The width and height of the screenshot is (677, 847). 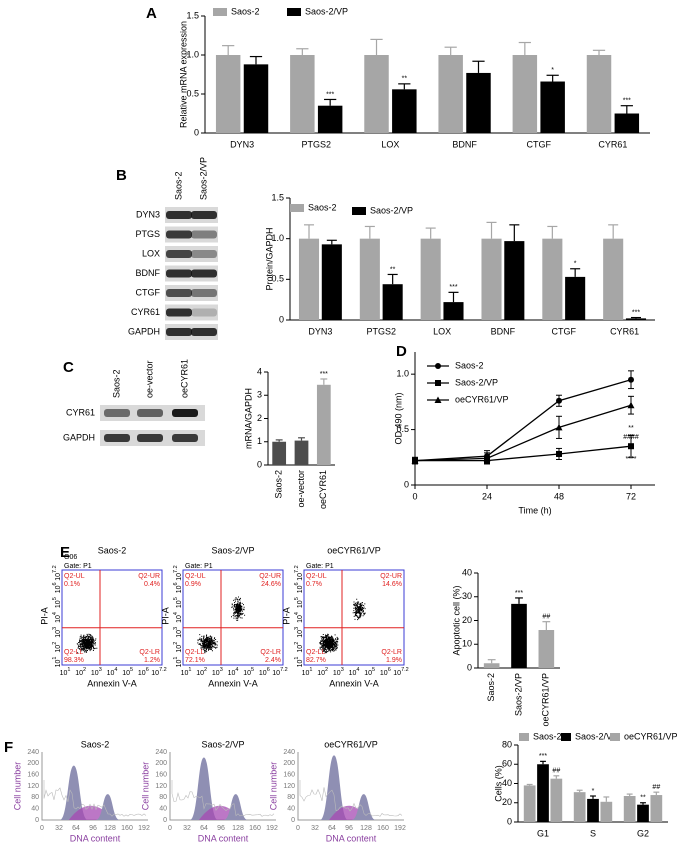 I want to click on x-tick-label: Saos-2, so click(x=491, y=687).